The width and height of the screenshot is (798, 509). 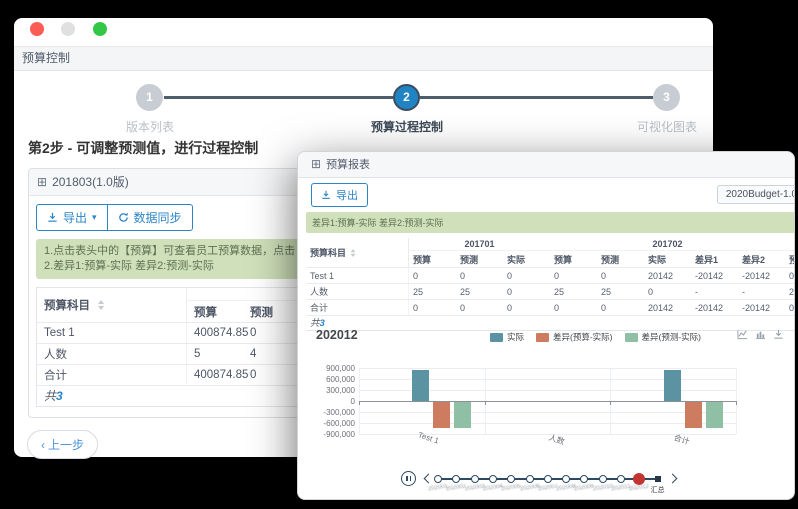 I want to click on chart-toolbox, so click(x=760, y=334).